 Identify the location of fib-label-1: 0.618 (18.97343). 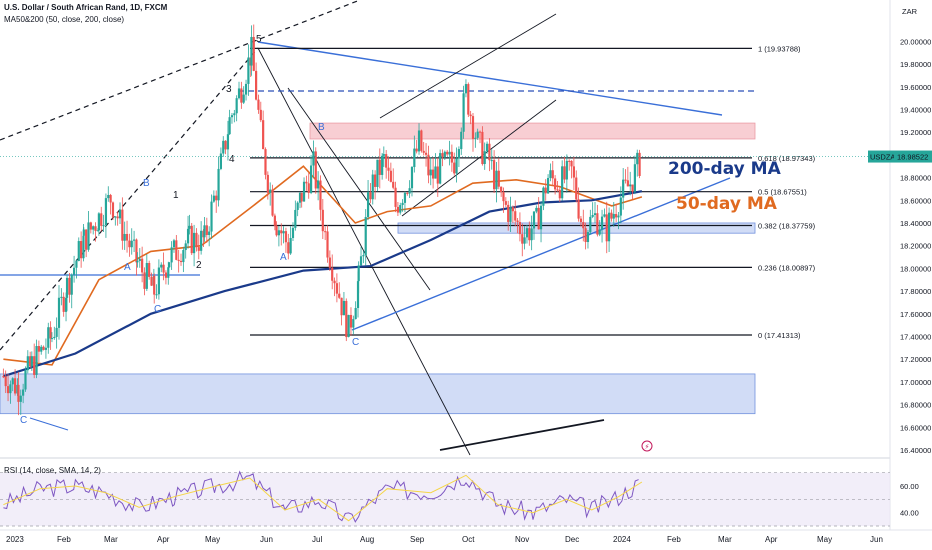
(787, 158).